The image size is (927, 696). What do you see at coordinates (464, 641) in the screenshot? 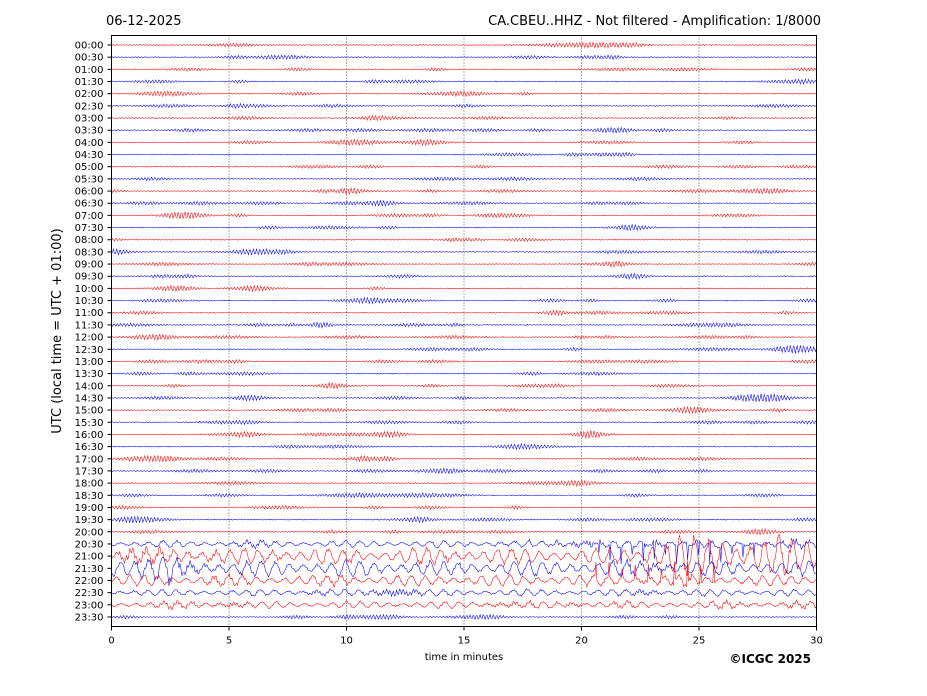
I see `x-tick-label-3: 15` at bounding box center [464, 641].